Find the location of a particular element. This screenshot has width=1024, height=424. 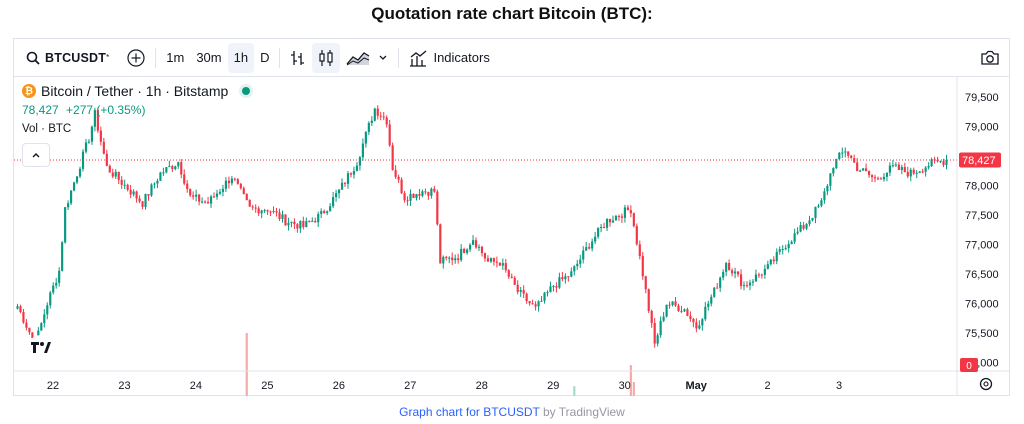

x-tick-label: 27 is located at coordinates (410, 386).